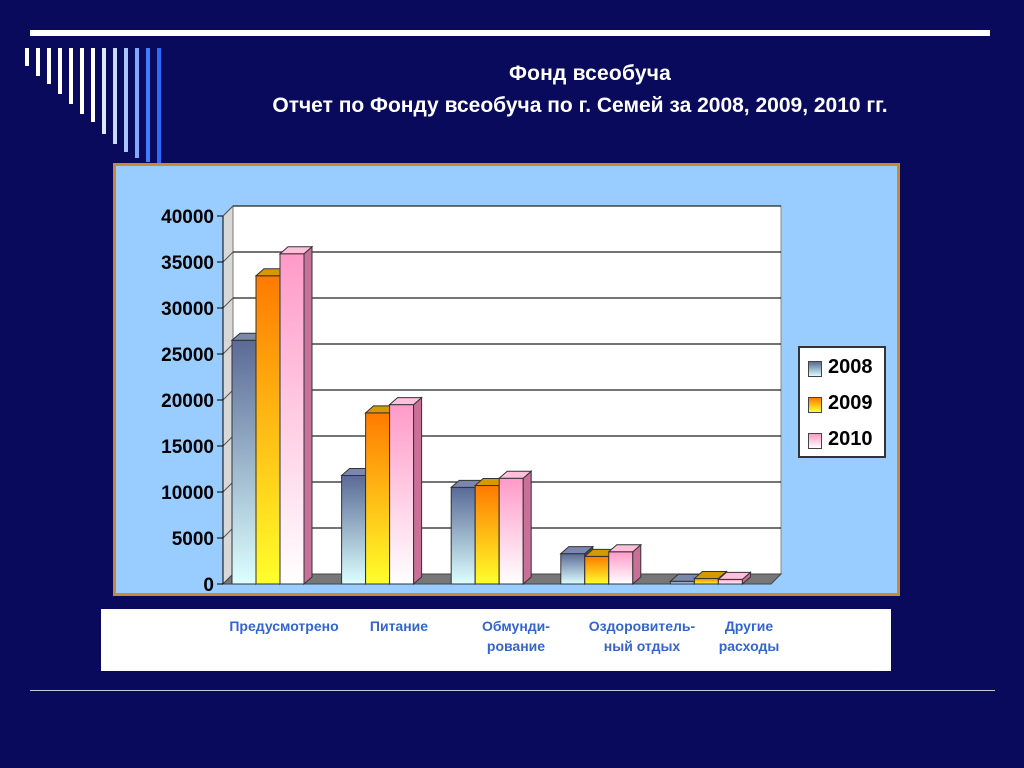  Describe the element at coordinates (399, 626) in the screenshot. I see `category-label-1: Питание` at that location.